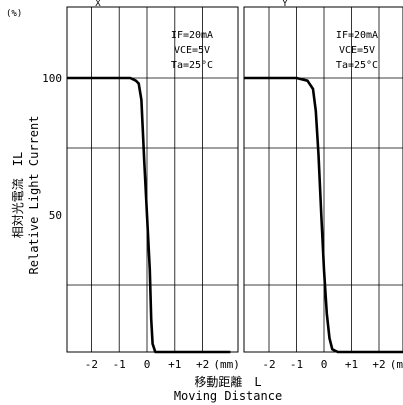 Image resolution: width=403 pixels, height=405 pixels. Describe the element at coordinates (52, 78) in the screenshot. I see `y-tick-label: 100` at that location.